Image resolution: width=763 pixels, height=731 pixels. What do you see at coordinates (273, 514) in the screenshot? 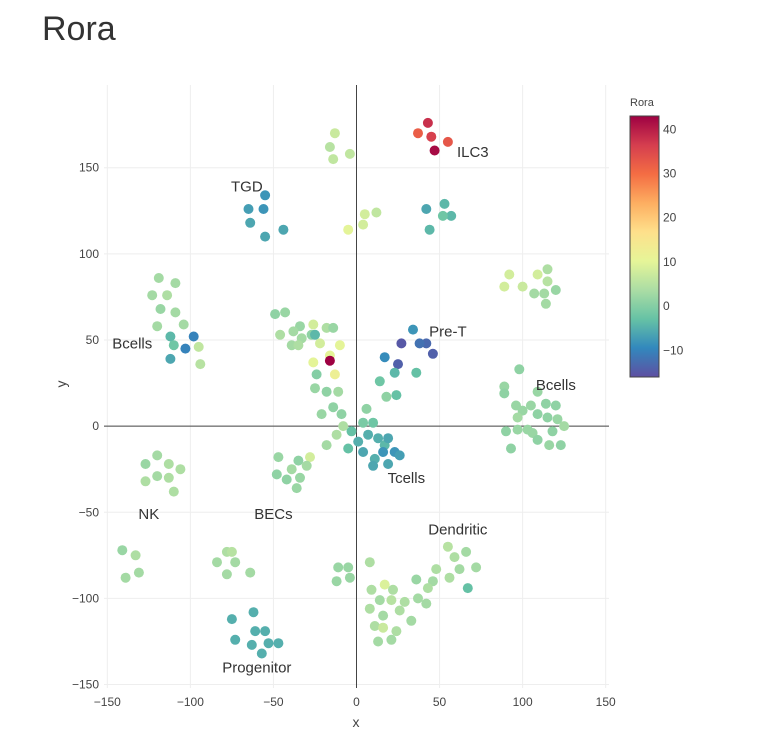
I see `cluster-label: BECs` at bounding box center [273, 514].